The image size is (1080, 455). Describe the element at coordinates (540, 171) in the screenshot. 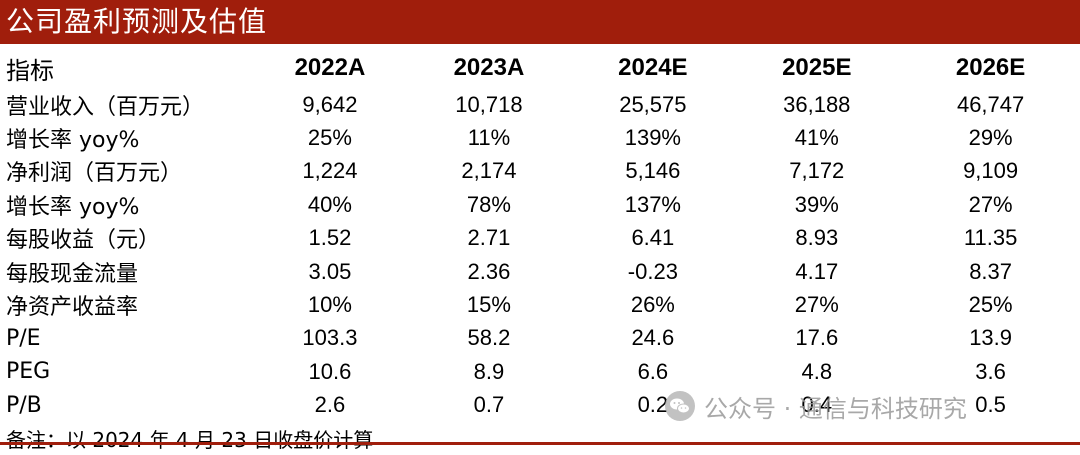

I see `table-row: 净利润（百万元） 1,224 2,174 5,146 7,172 9,109` at that location.